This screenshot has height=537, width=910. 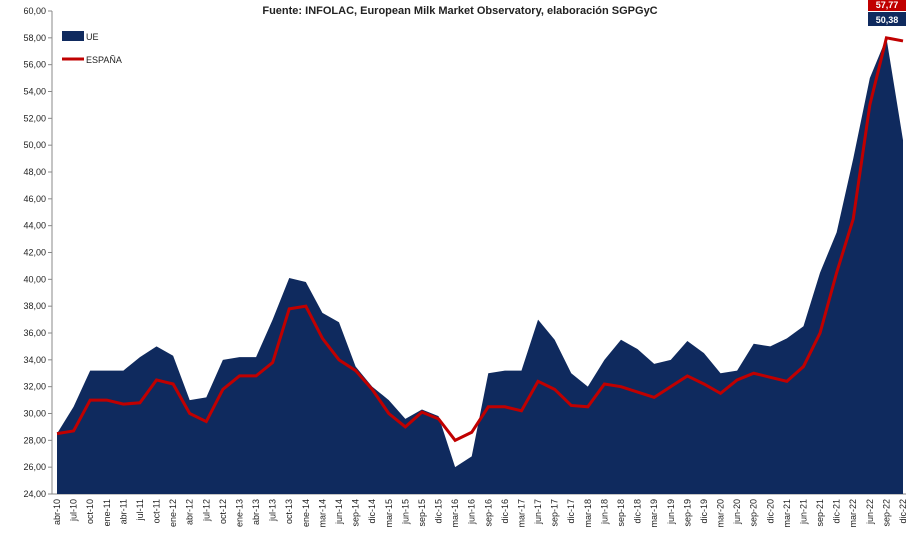 What do you see at coordinates (521, 513) in the screenshot?
I see `x-tick-label: mar-17` at bounding box center [521, 513].